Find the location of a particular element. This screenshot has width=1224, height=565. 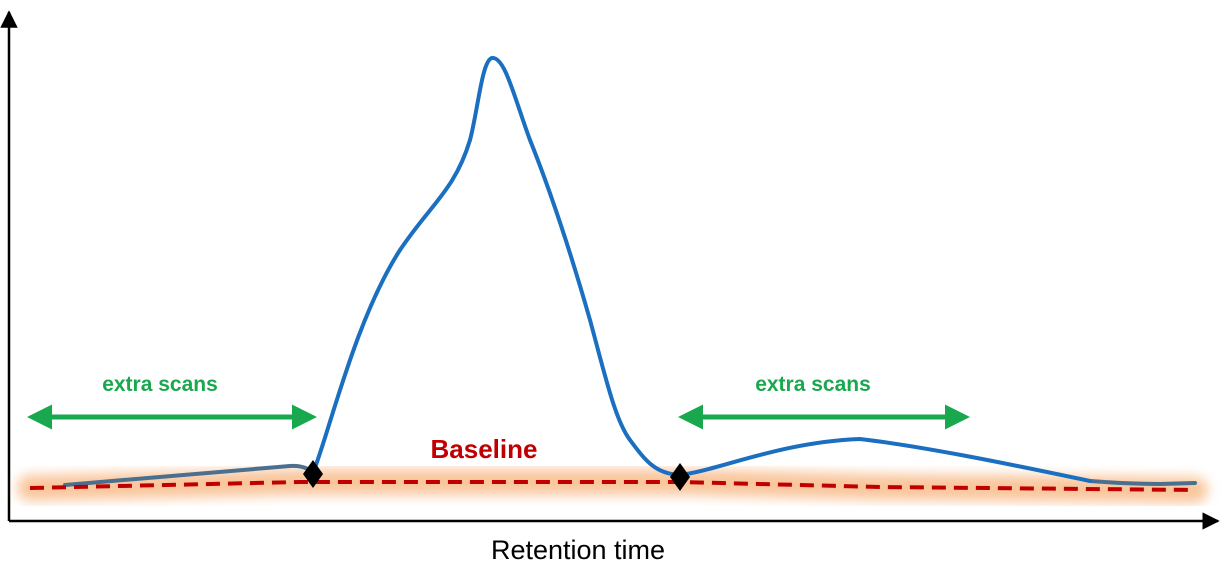

signal-post-tail is located at coordinates (1142, 483).